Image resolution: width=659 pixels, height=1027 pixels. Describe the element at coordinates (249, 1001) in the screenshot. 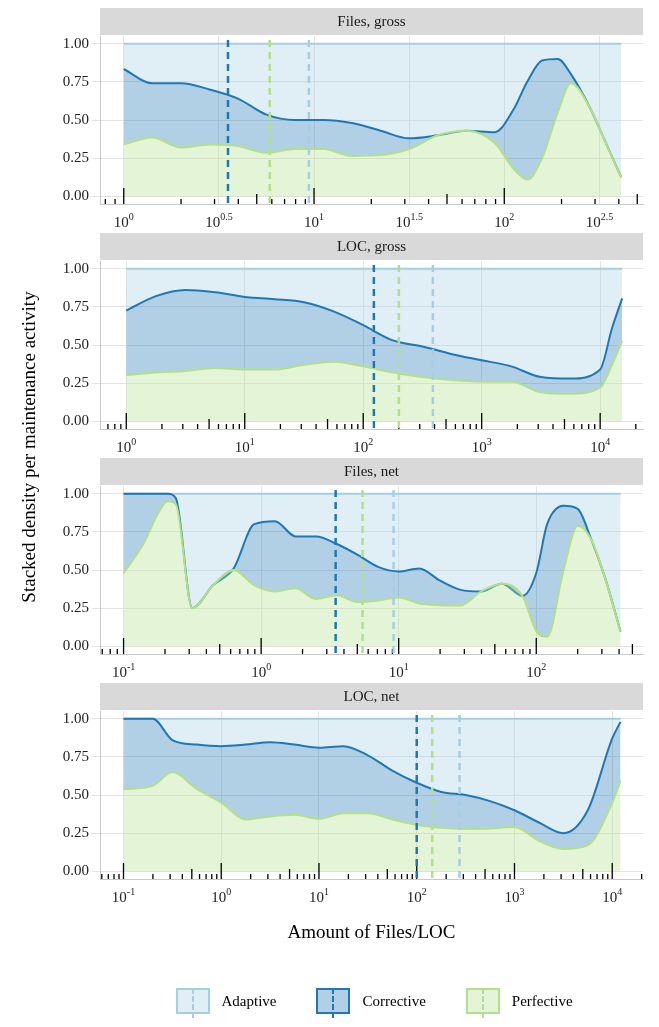

I see `legend-label: Adaptive` at that location.